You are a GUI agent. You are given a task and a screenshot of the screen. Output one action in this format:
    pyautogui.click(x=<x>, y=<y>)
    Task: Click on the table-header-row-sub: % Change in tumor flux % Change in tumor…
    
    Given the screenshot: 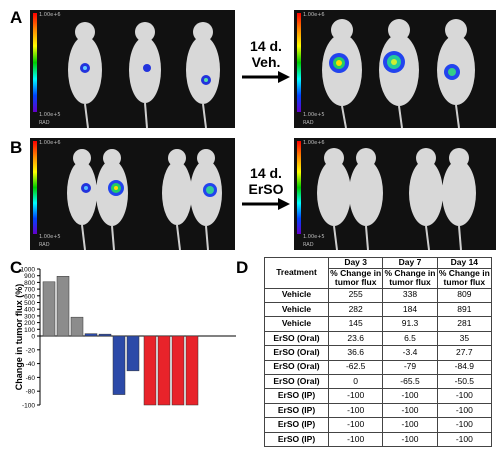 What is the action you would take?
    pyautogui.click(x=379, y=278)
    